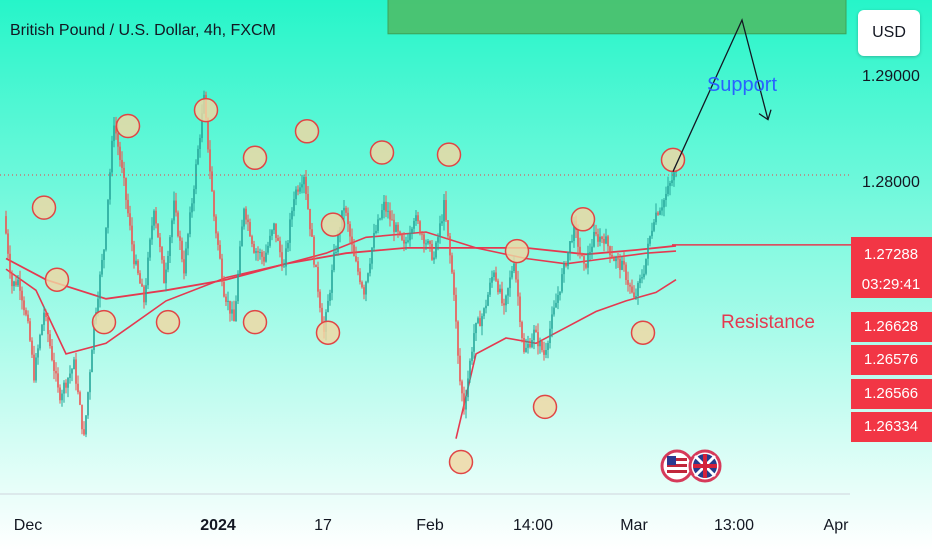 The width and height of the screenshot is (932, 550). I want to click on currency-flags-icon, so click(691, 466).